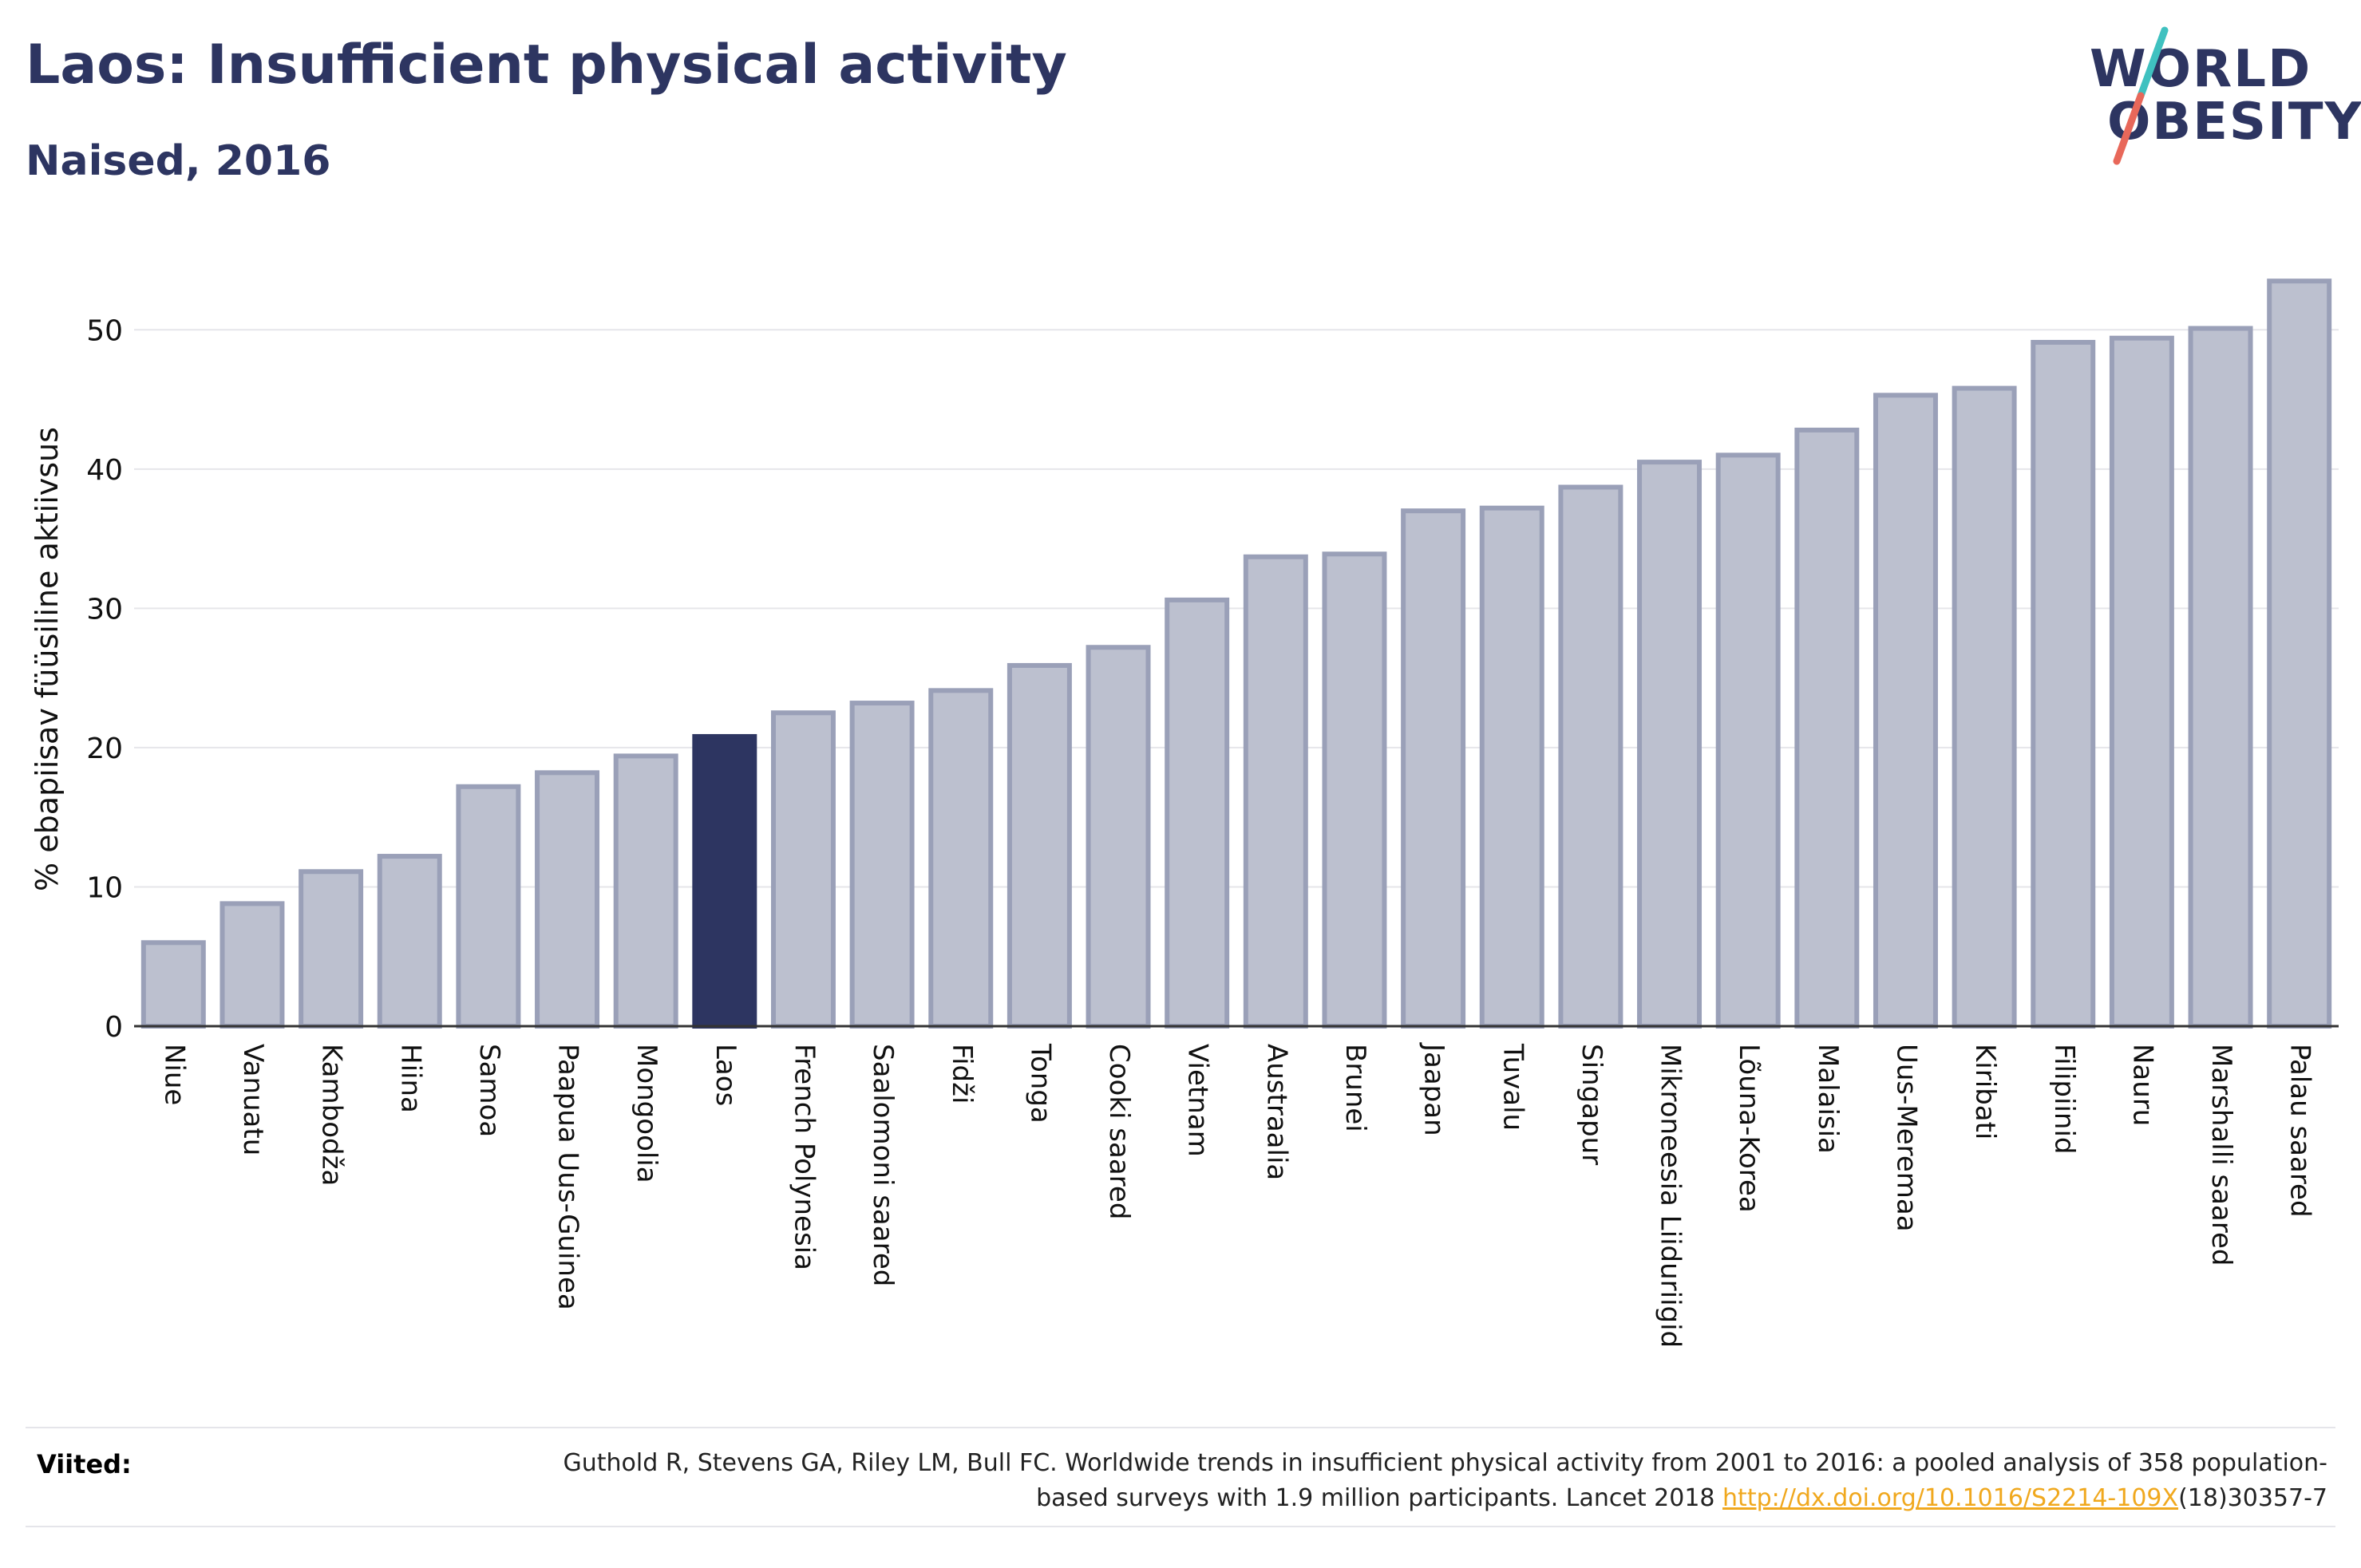 Image resolution: width=2361 pixels, height=1568 pixels. I want to click on y-tick-label: 30, so click(104, 609).